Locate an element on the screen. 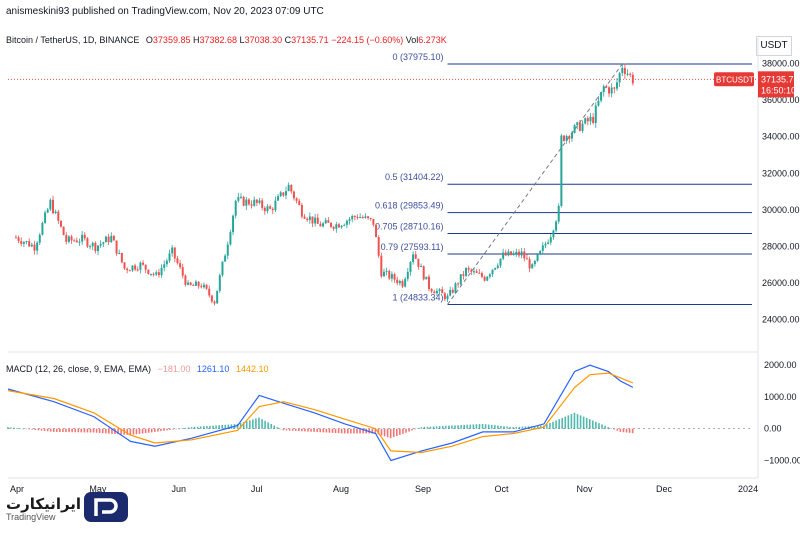  time-tick-label: Dec is located at coordinates (664, 489).